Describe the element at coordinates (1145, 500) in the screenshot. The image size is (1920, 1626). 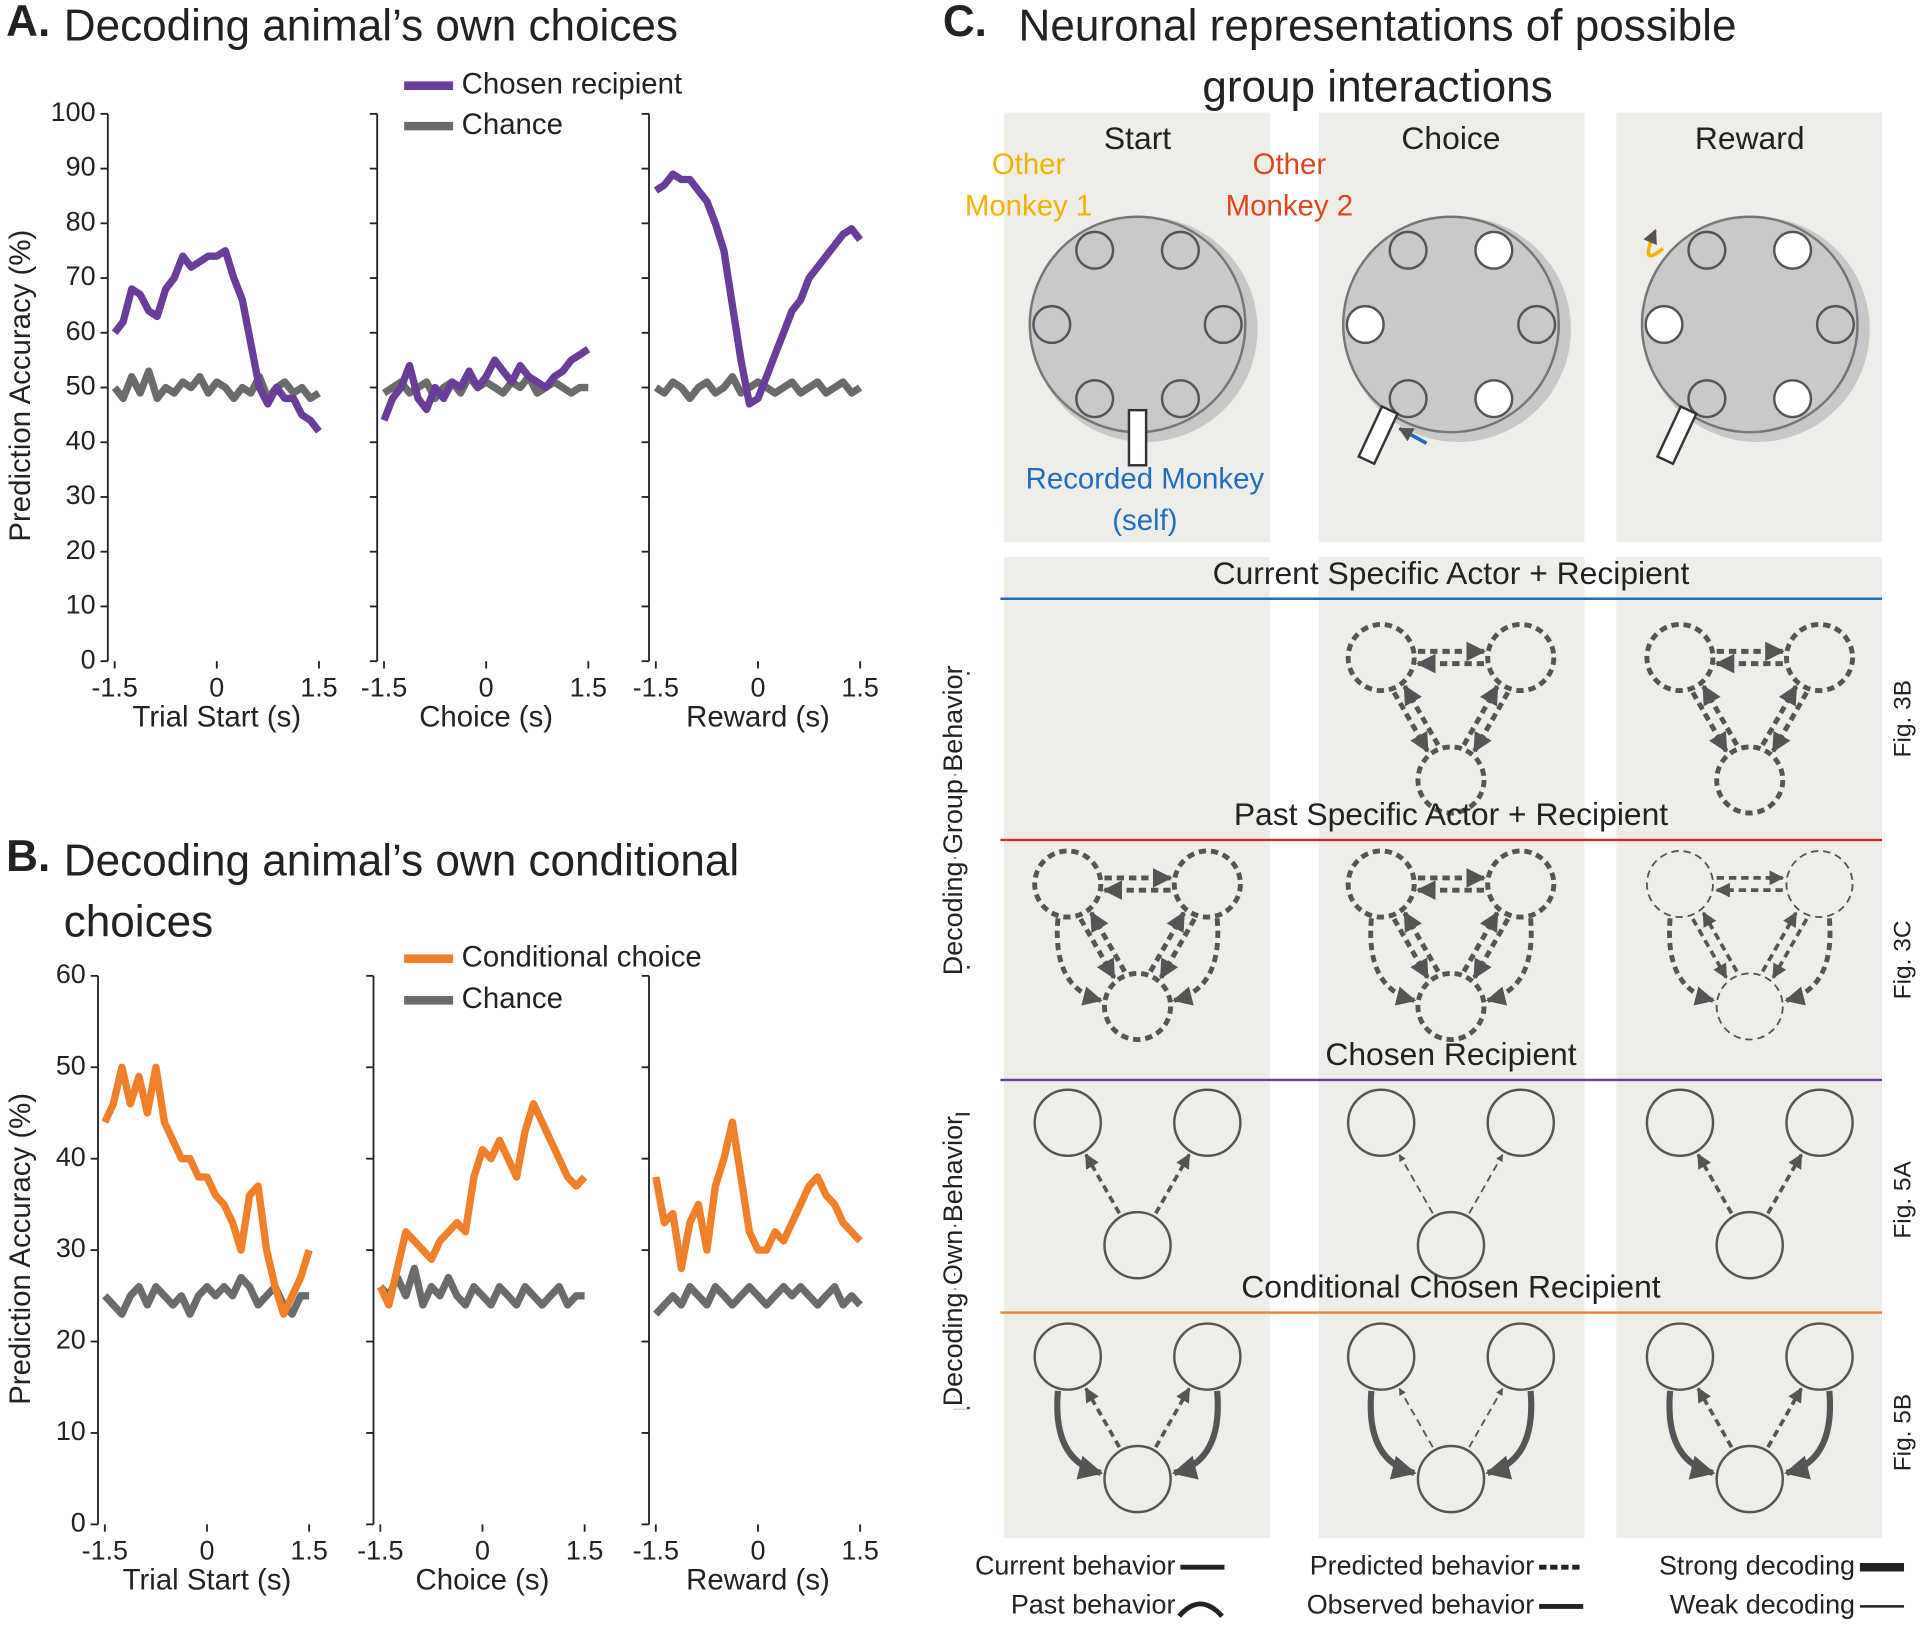
I see `monkey-label: Recorded Monkey (self)` at that location.